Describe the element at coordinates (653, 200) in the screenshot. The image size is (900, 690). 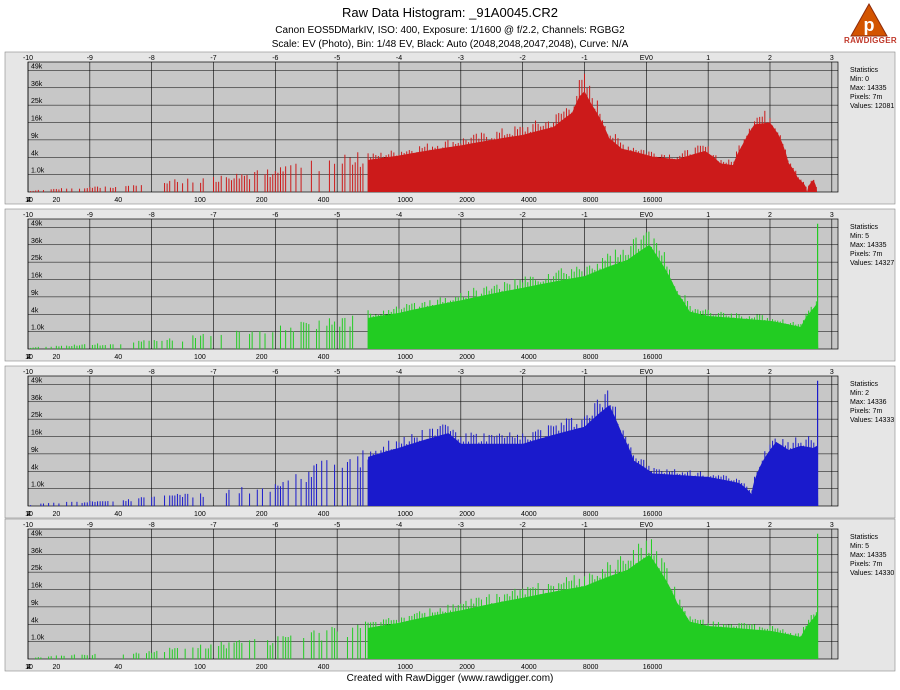
I see `bottom-tick-label: 16000` at that location.